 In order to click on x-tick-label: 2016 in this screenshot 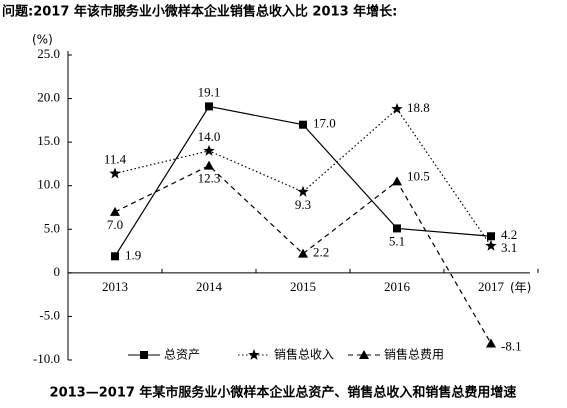, I will do `click(397, 286)`.